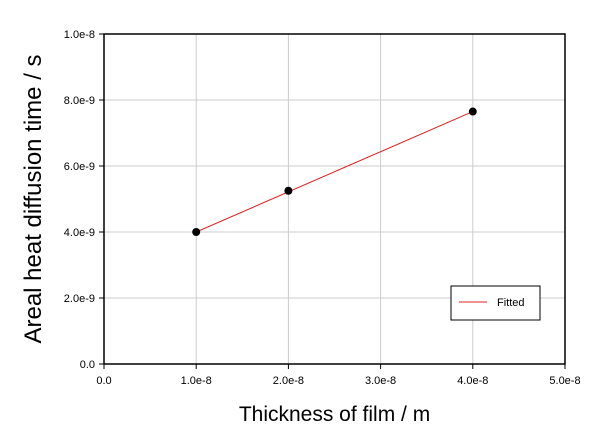  I want to click on x-tick-label: 0.0, so click(103, 381).